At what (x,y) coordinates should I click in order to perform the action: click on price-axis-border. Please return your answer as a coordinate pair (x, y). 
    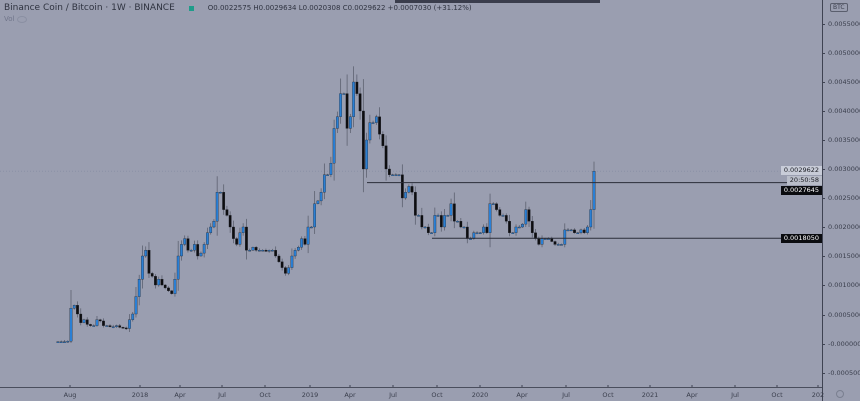
    Looking at the image, I should click on (822, 200).